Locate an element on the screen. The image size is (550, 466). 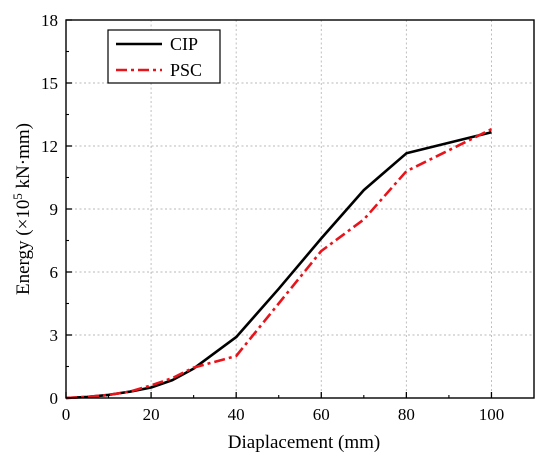
legend-label-cip: CIP is located at coordinates (184, 44).